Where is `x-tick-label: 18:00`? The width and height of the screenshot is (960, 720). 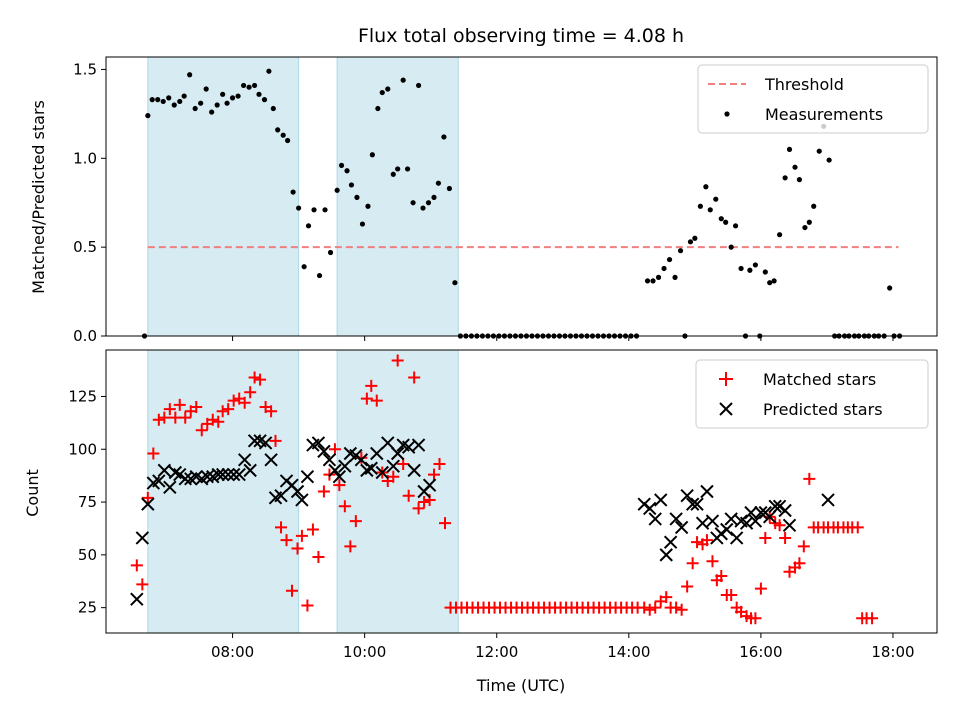 x-tick-label: 18:00 is located at coordinates (892, 652).